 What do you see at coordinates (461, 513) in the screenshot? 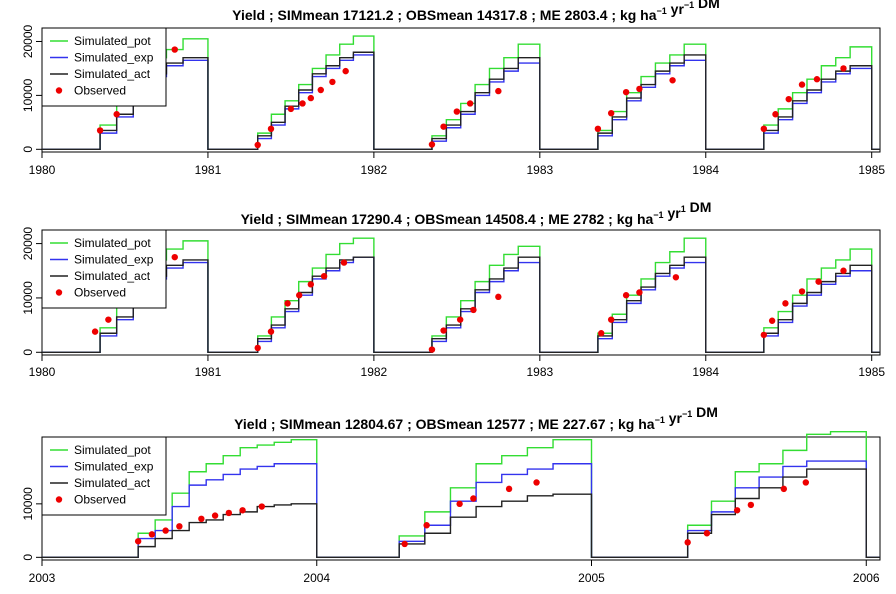
I see `series-simulated-act` at bounding box center [461, 513].